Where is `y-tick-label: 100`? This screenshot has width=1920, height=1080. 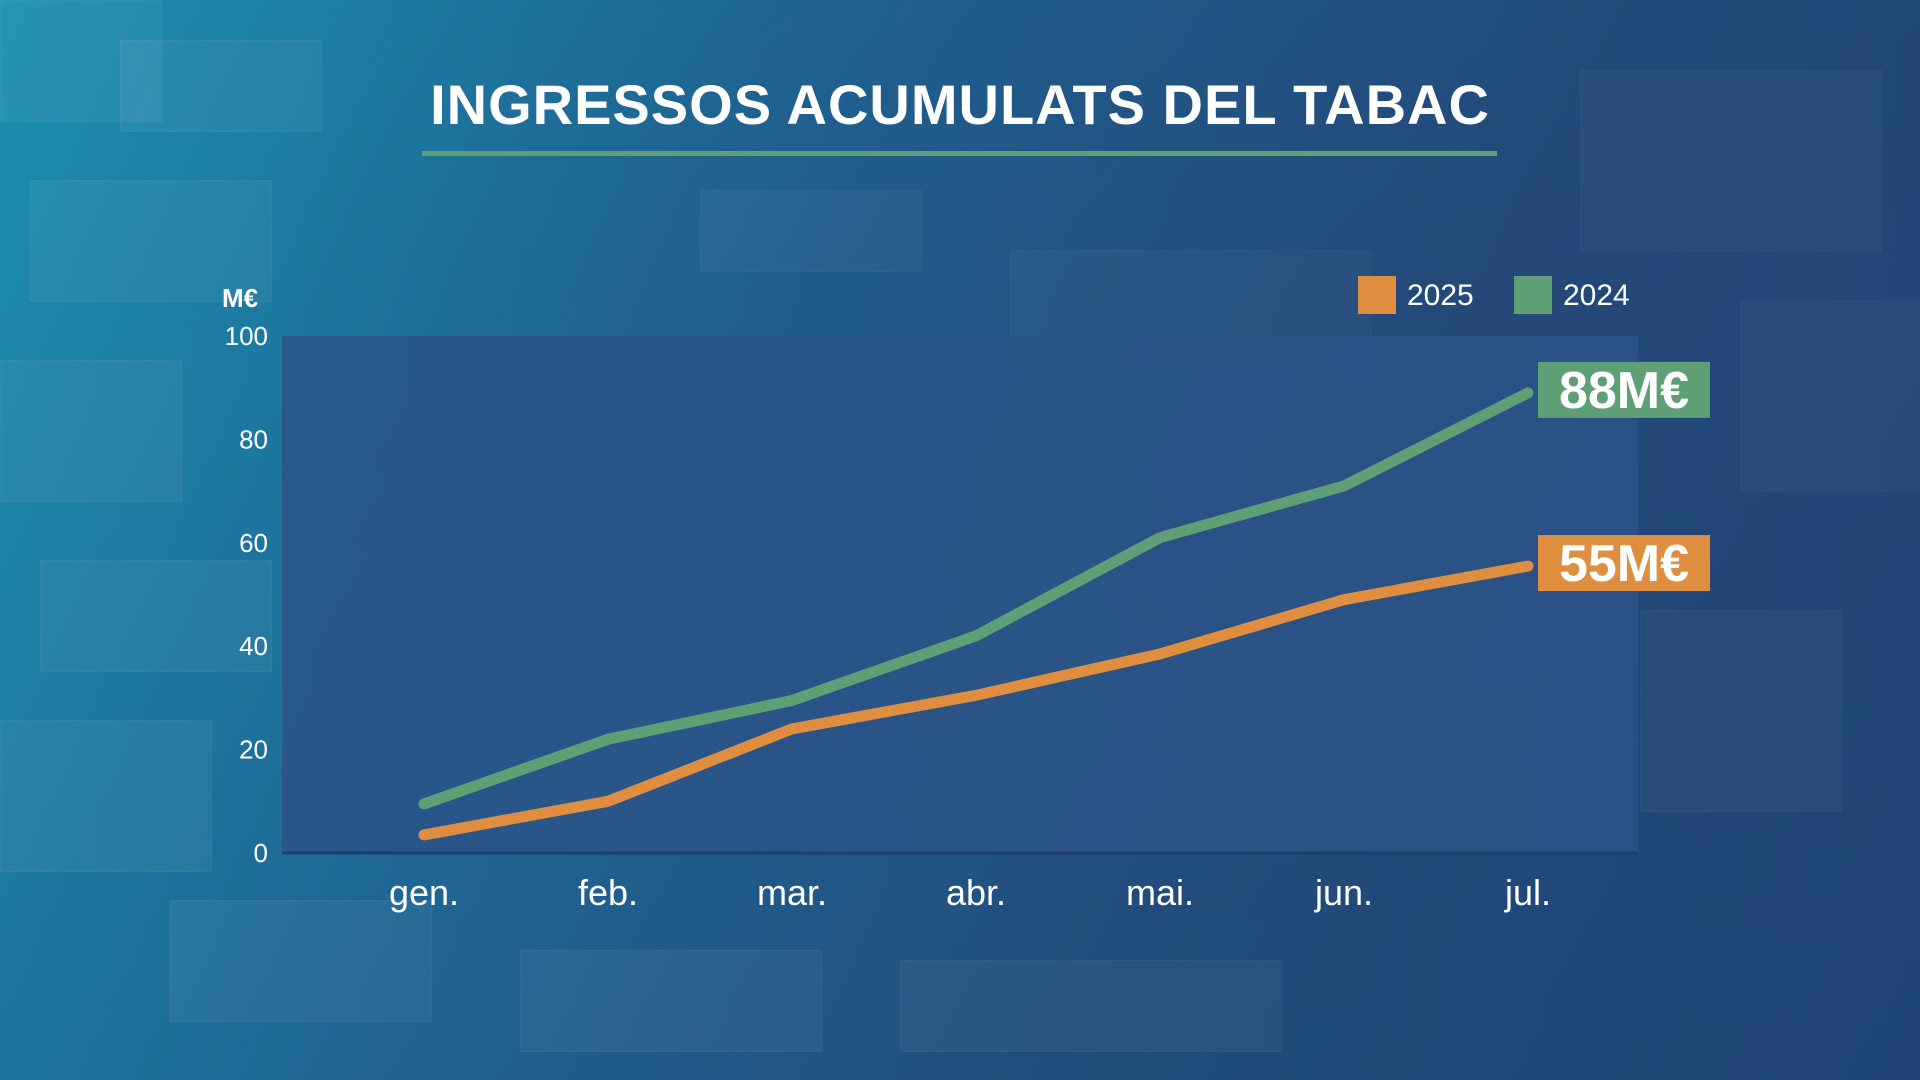 y-tick-label: 100 is located at coordinates (246, 336).